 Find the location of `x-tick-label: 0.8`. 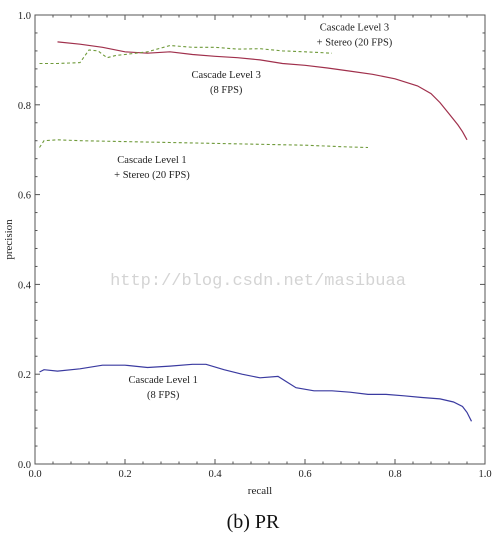

x-tick-label: 0.8 is located at coordinates (394, 474).